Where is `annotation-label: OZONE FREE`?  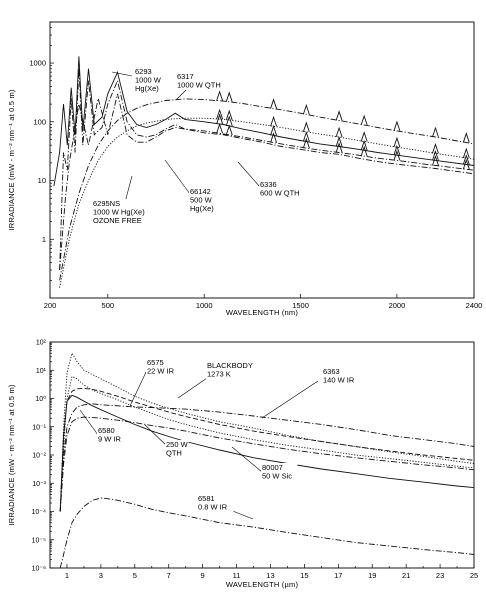 annotation-label: OZONE FREE is located at coordinates (117, 220).